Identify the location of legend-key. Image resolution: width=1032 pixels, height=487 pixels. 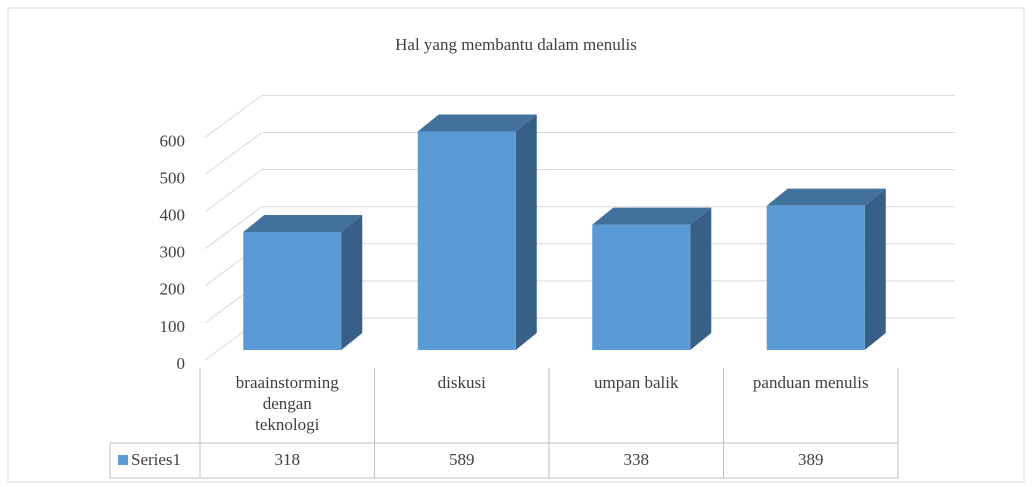
(123, 460).